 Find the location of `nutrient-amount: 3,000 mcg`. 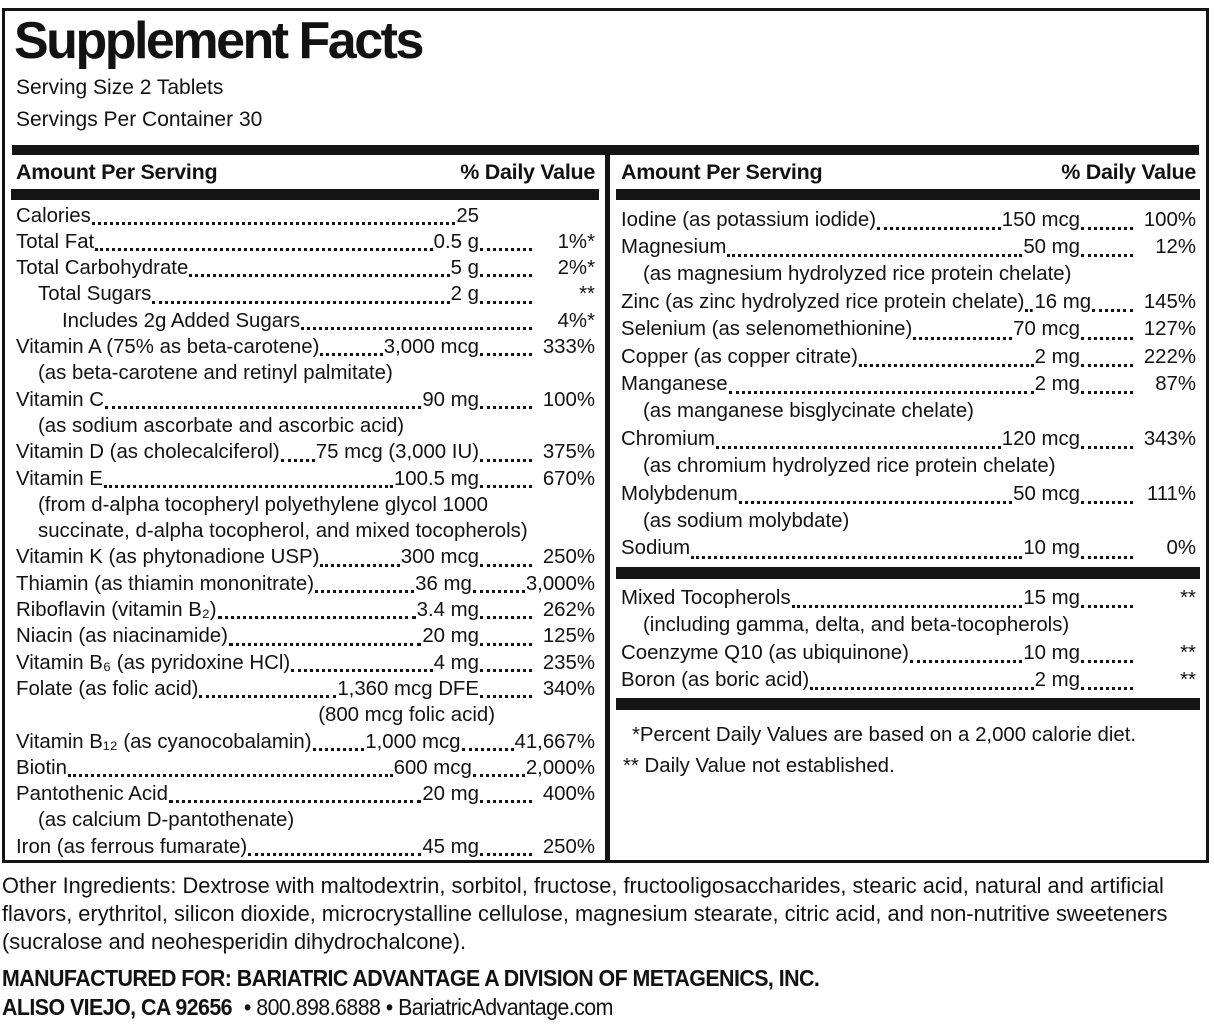

nutrient-amount: 3,000 mcg is located at coordinates (431, 347).